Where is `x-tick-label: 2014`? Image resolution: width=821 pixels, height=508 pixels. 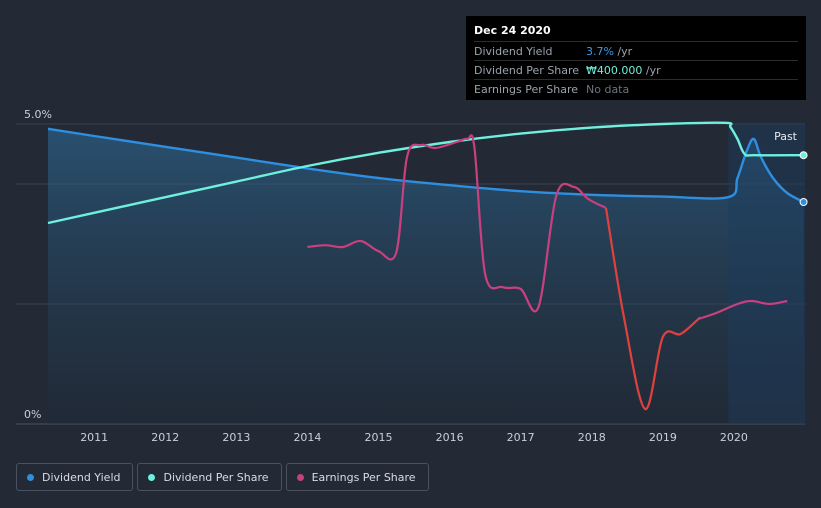 x-tick-label: 2014 is located at coordinates (307, 437).